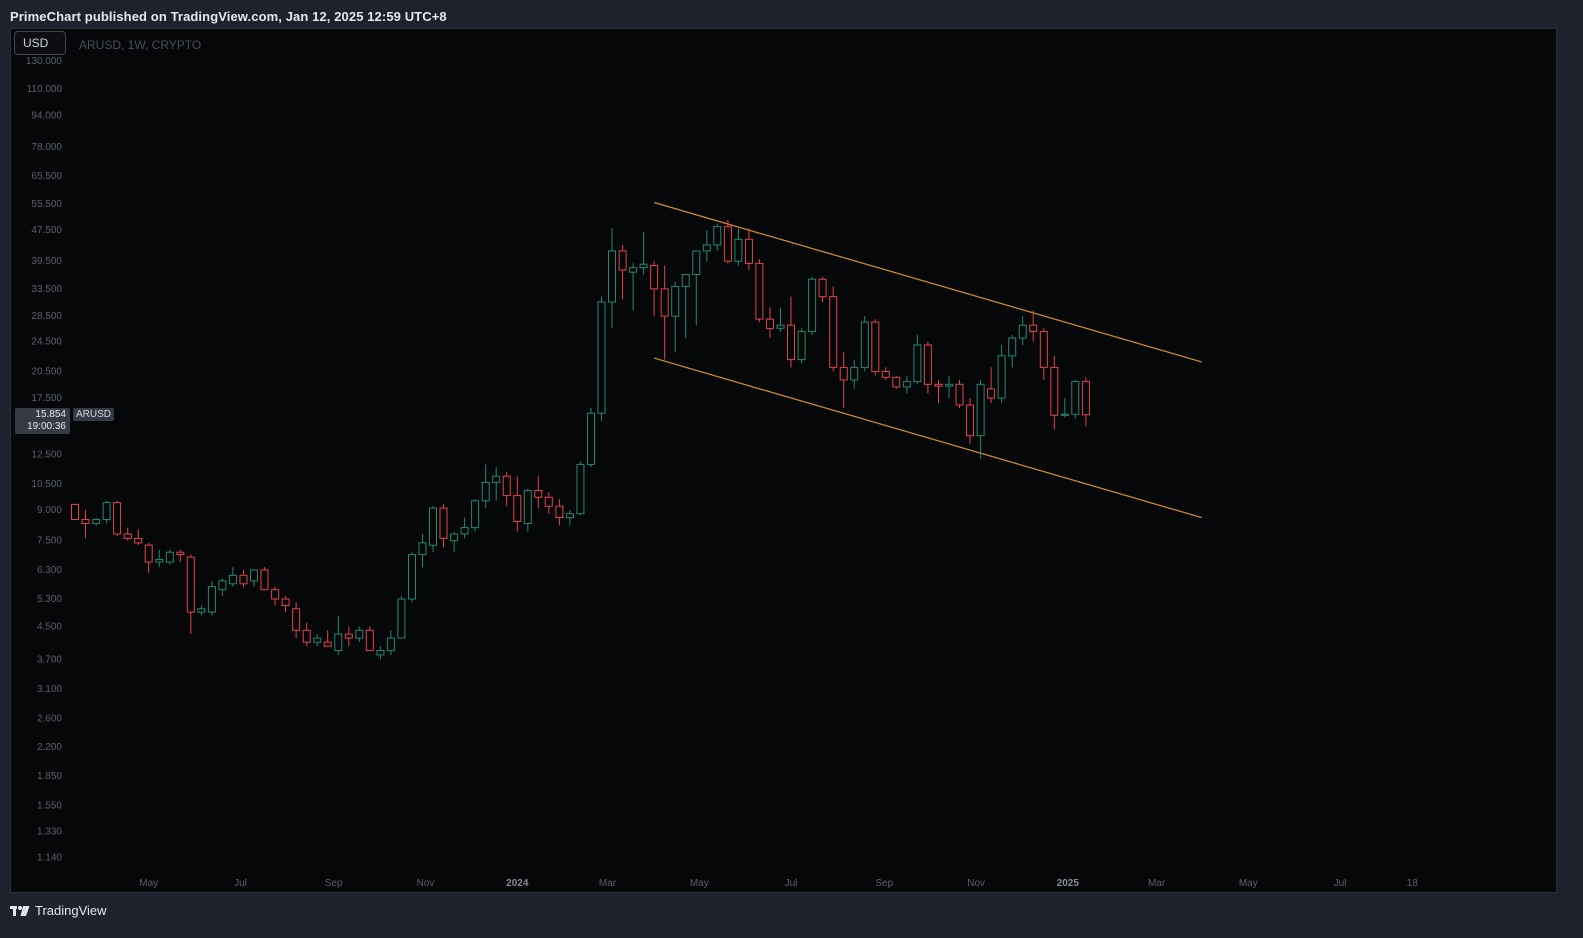 Image resolution: width=1583 pixels, height=938 pixels. What do you see at coordinates (49, 831) in the screenshot?
I see `y-tick-label: 1.330` at bounding box center [49, 831].